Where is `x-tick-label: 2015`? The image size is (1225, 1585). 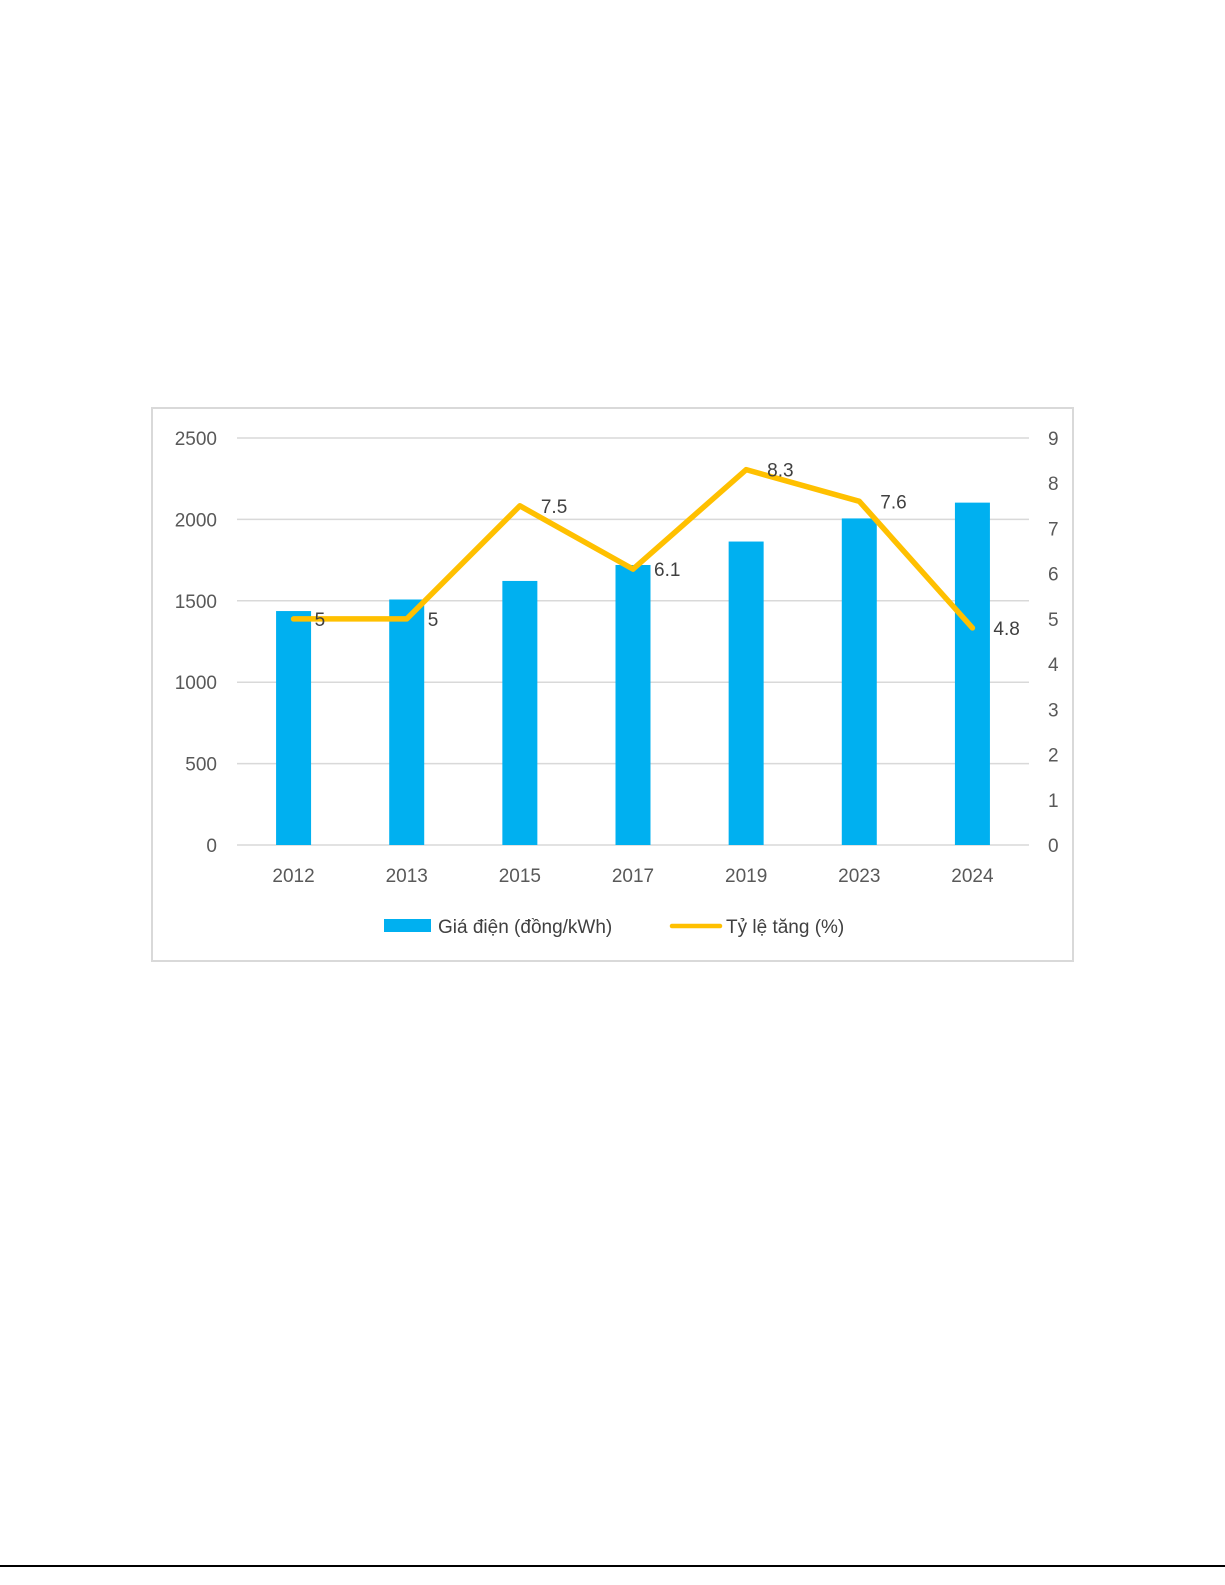 x-tick-label: 2015 is located at coordinates (520, 876).